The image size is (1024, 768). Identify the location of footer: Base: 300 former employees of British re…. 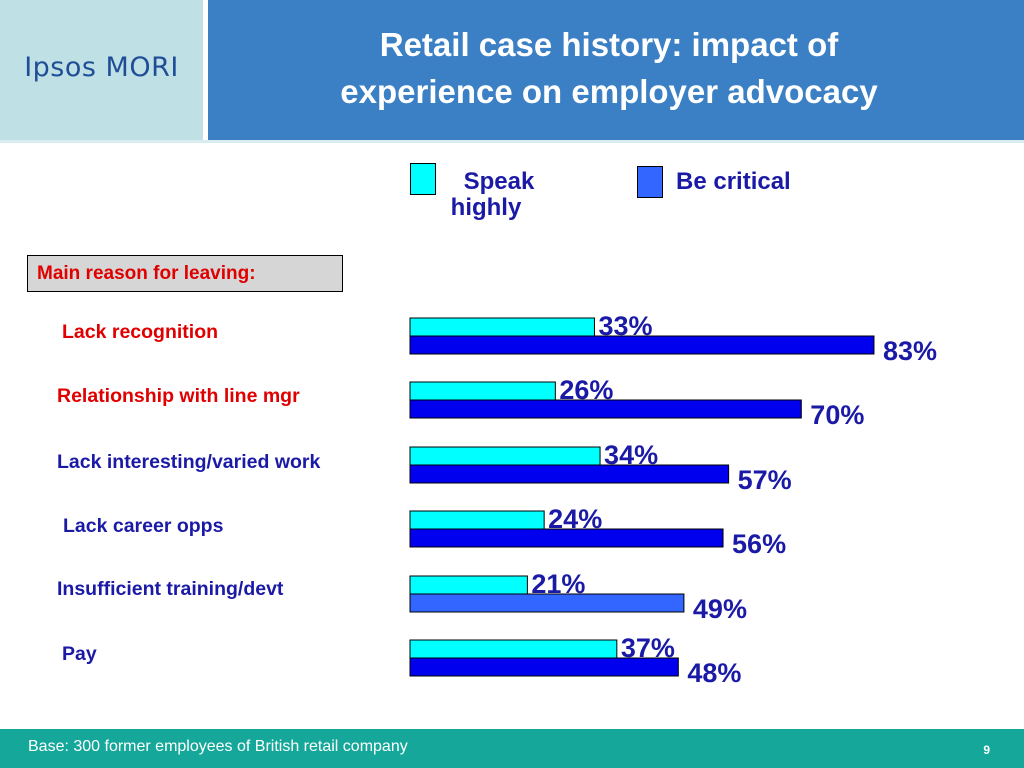
(512, 748).